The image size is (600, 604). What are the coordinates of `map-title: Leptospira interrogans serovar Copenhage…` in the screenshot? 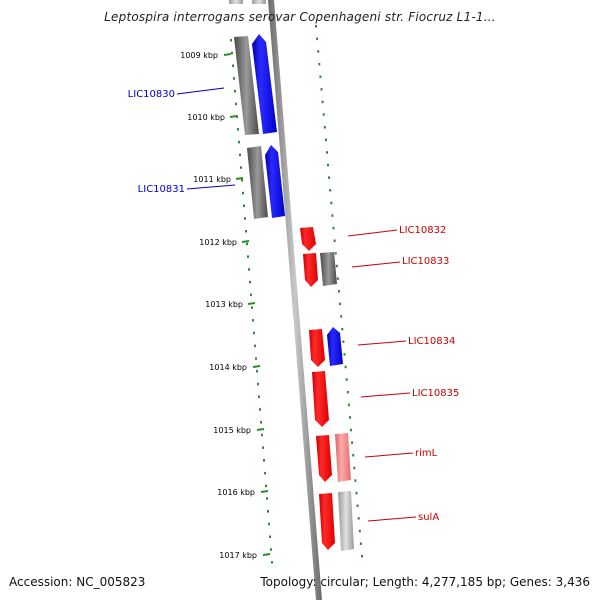 It's located at (300, 17).